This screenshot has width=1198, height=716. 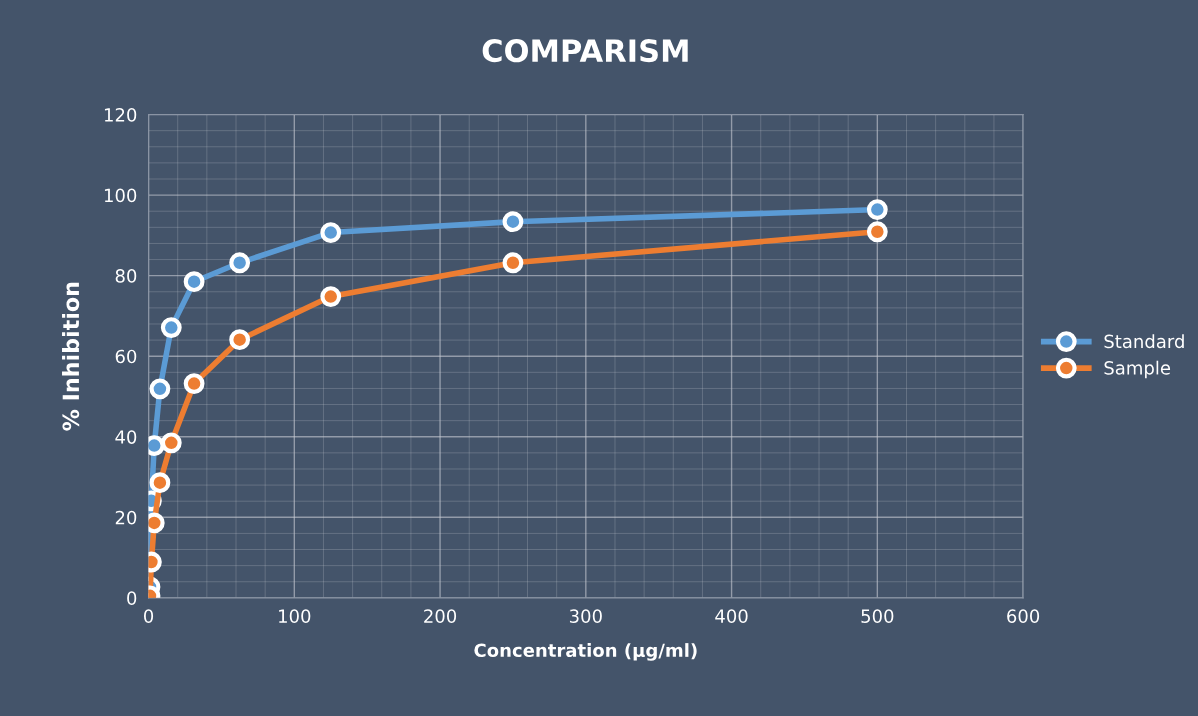 I want to click on x-tick-label: 500, so click(x=877, y=616).